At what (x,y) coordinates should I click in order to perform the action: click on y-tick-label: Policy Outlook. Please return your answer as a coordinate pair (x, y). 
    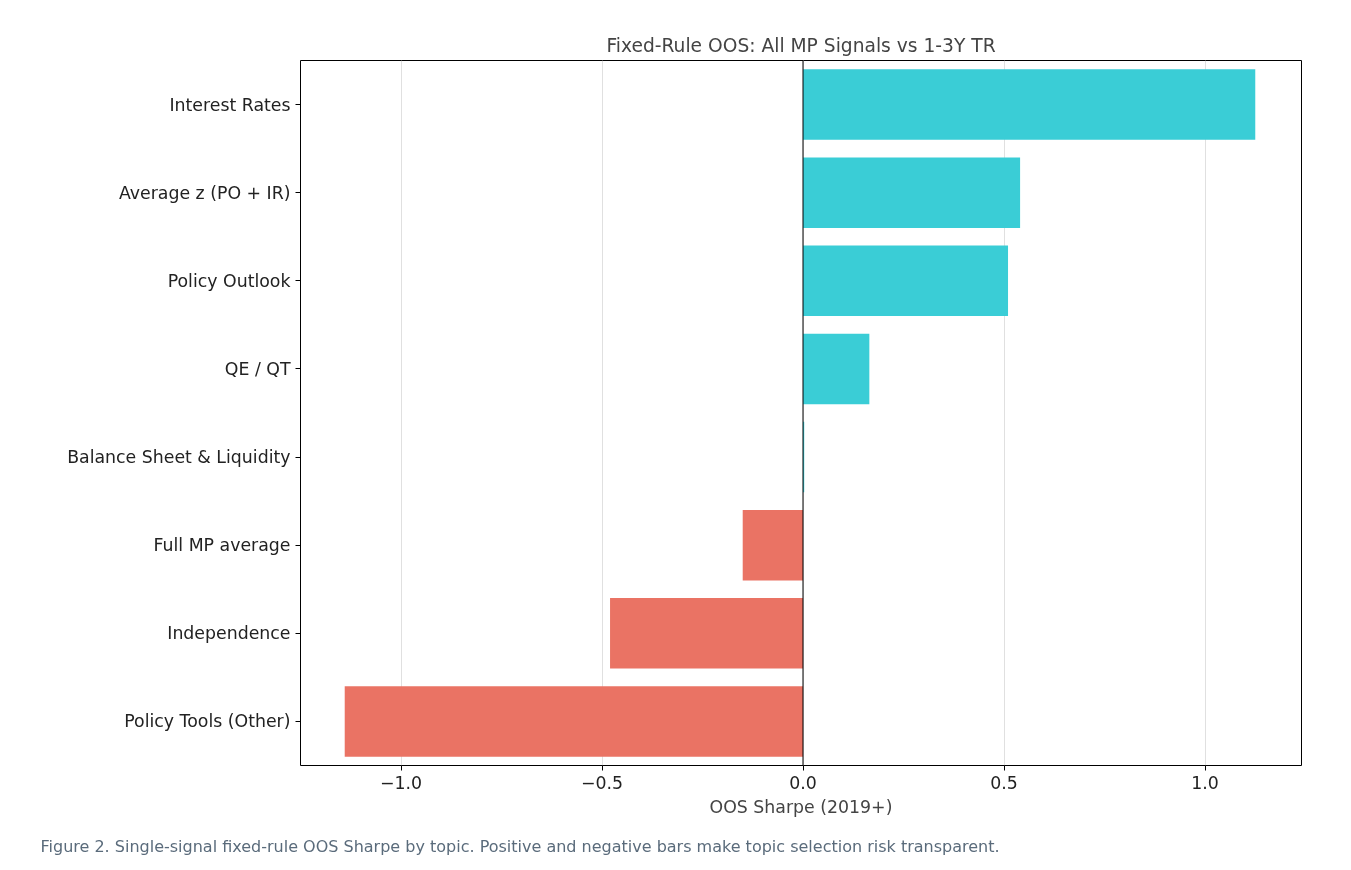
    Looking at the image, I should click on (229, 280).